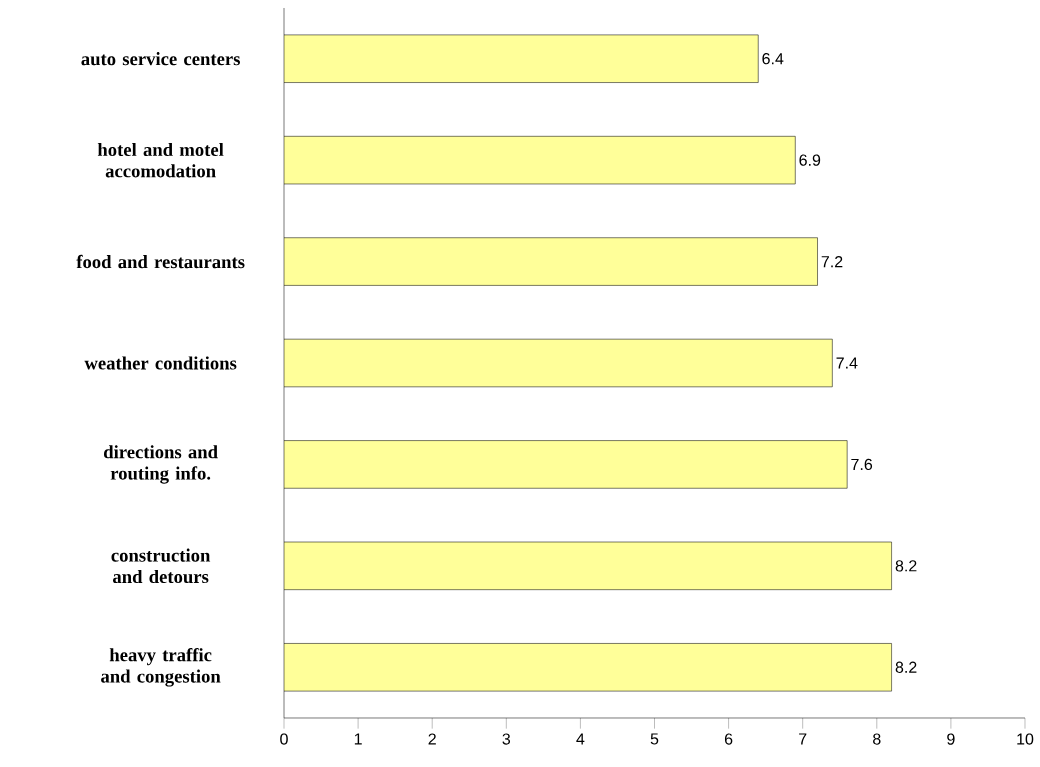 The height and width of the screenshot is (767, 1040). Describe the element at coordinates (160, 59) in the screenshot. I see `y-tick-label: auto service centers` at that location.